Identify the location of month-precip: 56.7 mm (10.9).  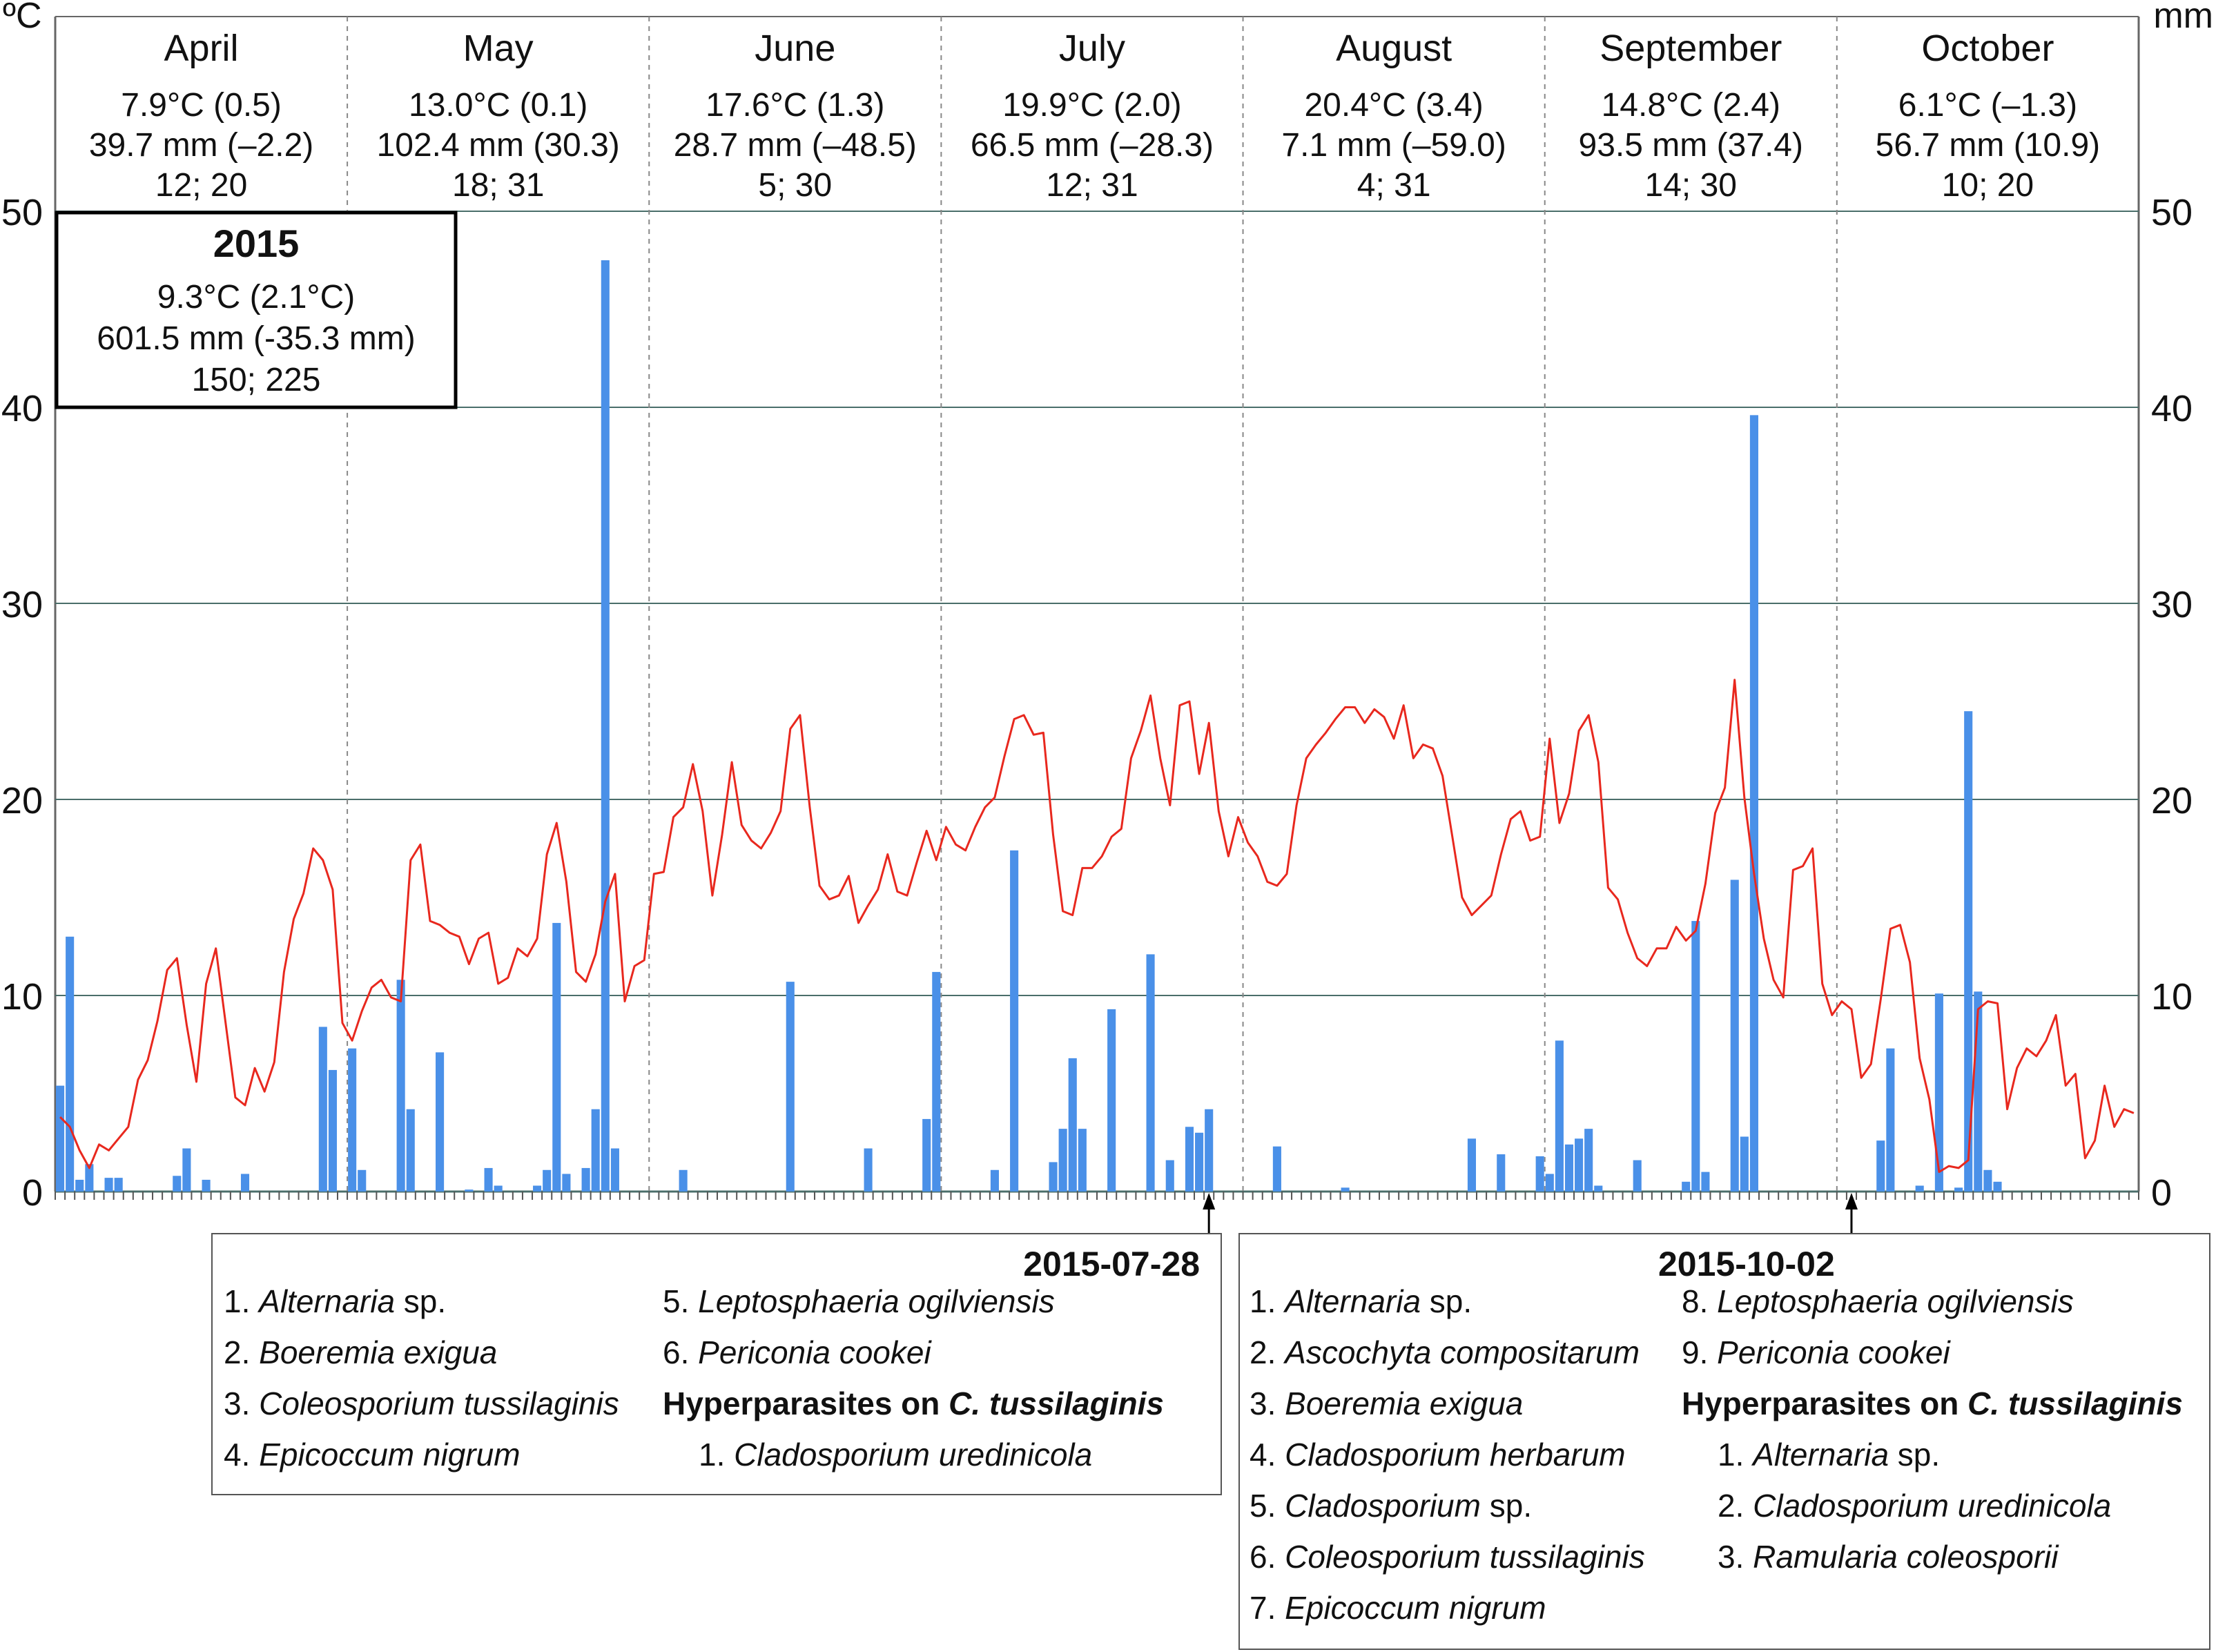
(1988, 145).